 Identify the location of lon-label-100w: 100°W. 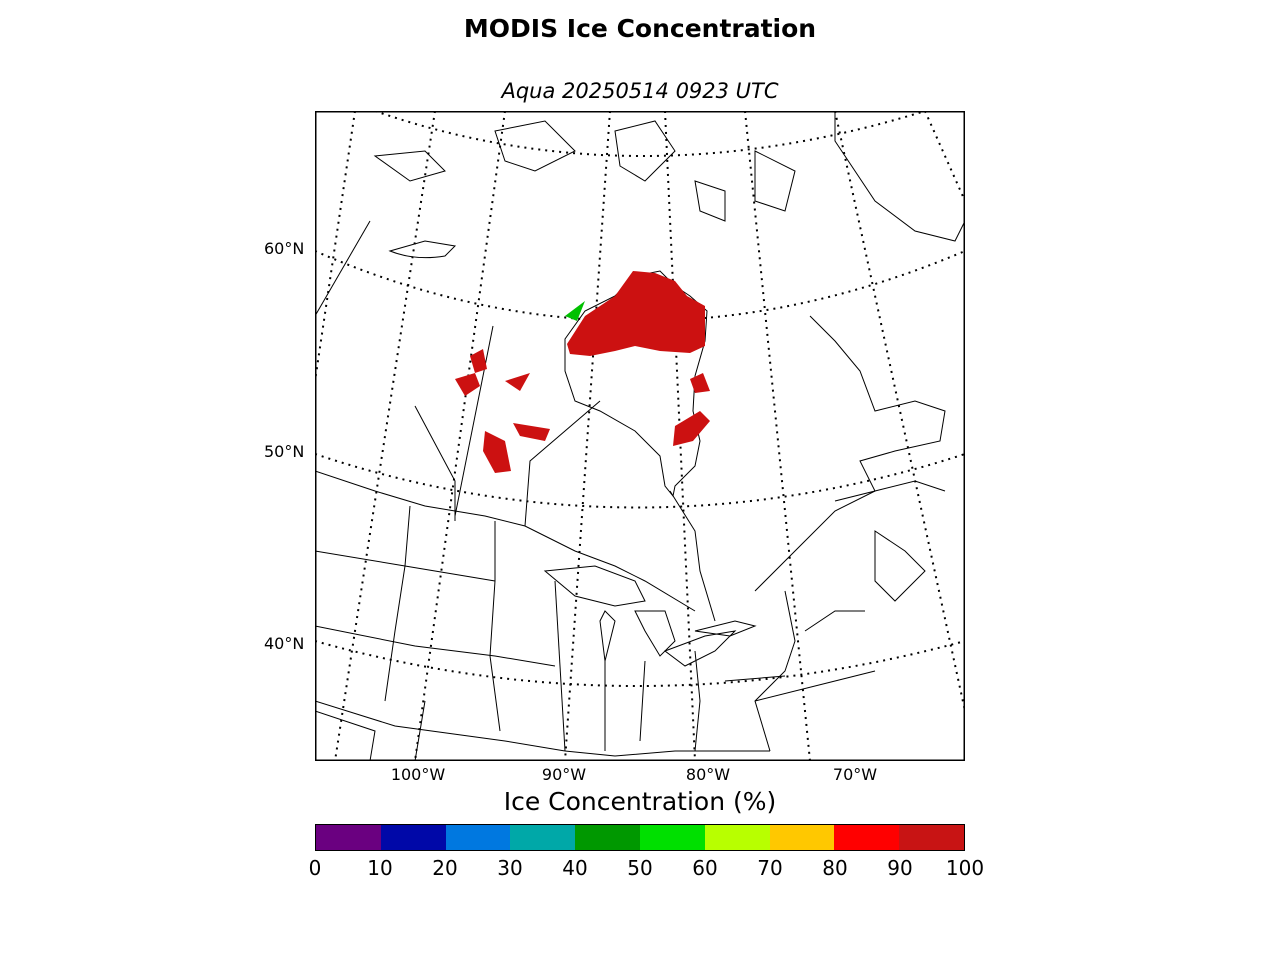
(418, 774).